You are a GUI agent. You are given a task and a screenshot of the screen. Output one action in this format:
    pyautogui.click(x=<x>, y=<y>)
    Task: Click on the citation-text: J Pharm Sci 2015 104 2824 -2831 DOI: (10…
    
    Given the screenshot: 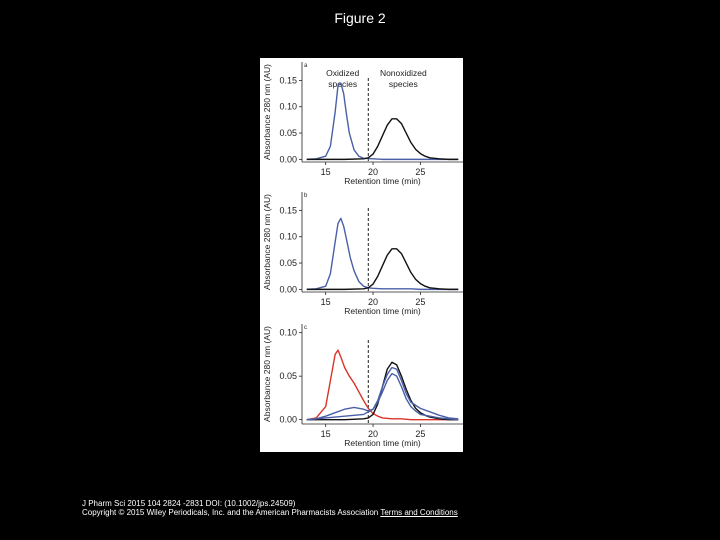 What is the action you would take?
    pyautogui.click(x=189, y=503)
    